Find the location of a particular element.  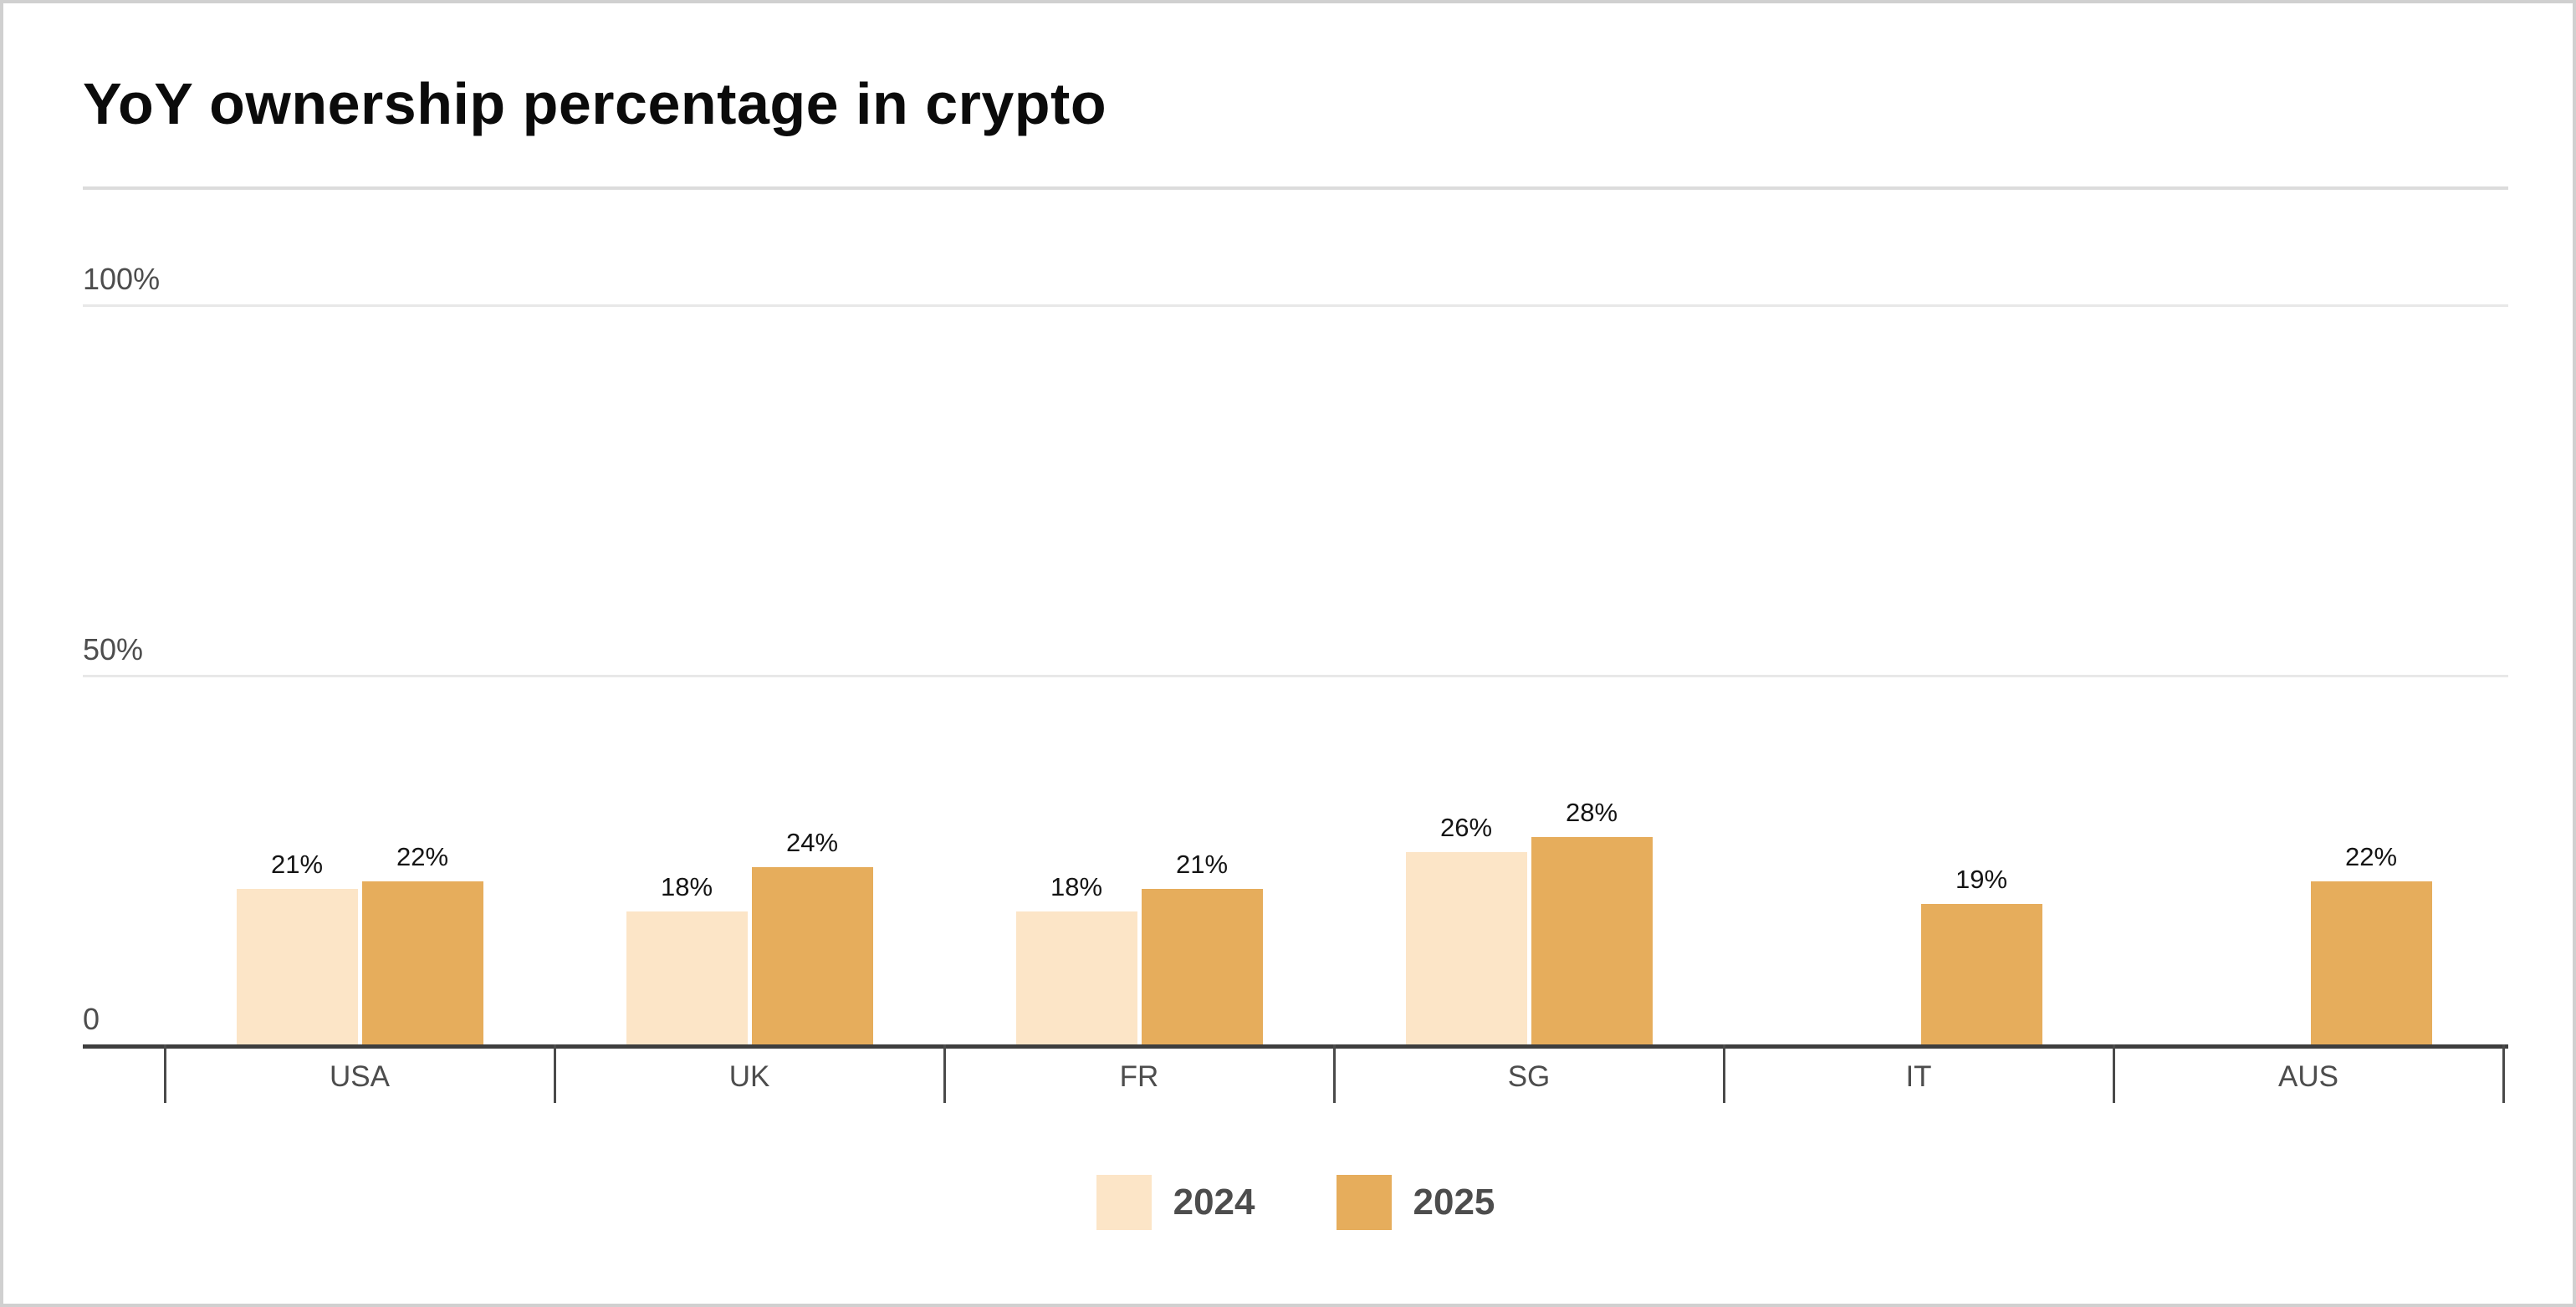

legend: 2024 2025 is located at coordinates (1295, 1202).